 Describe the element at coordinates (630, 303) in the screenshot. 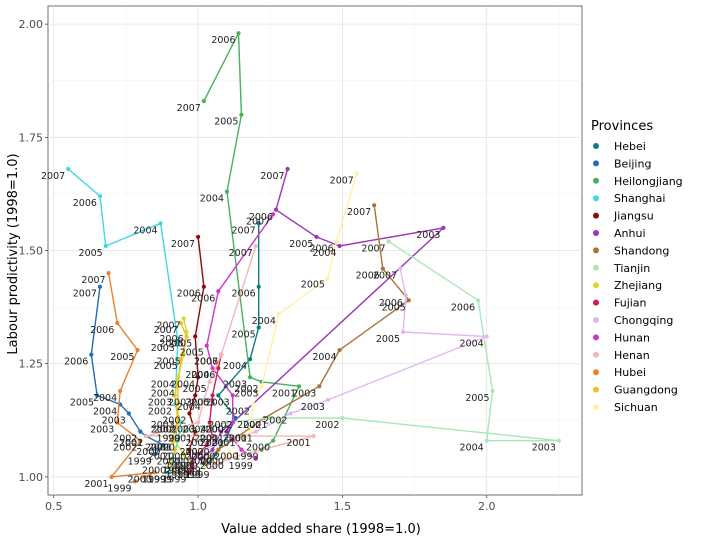

I see `legend-label: Fujian` at that location.